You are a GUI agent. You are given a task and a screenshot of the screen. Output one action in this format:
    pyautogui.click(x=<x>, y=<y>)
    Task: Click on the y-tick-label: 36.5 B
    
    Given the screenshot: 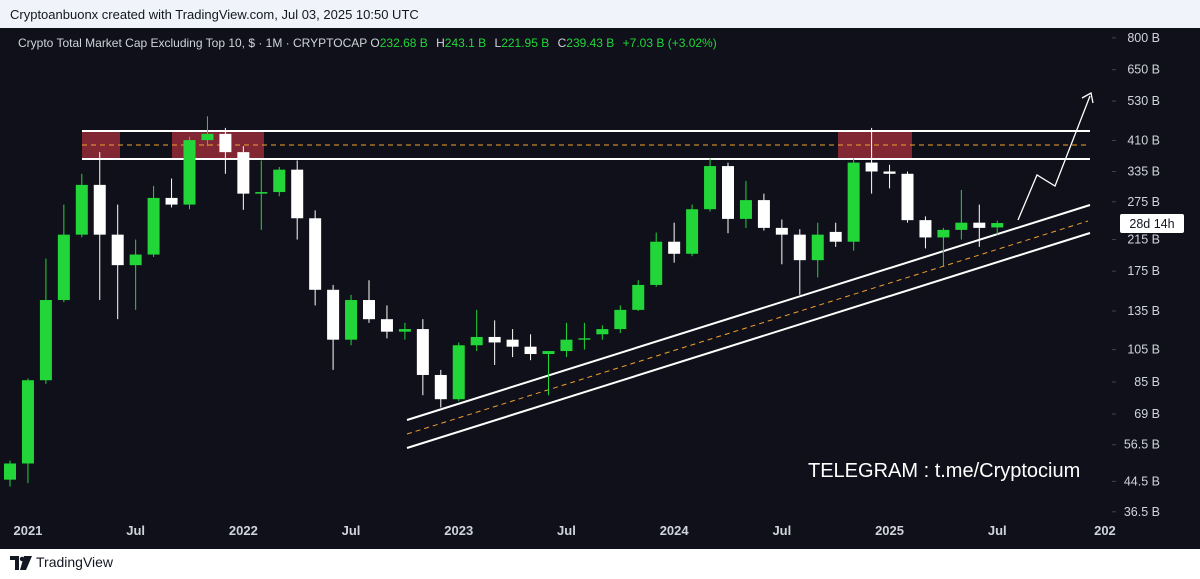 What is the action you would take?
    pyautogui.click(x=1142, y=512)
    